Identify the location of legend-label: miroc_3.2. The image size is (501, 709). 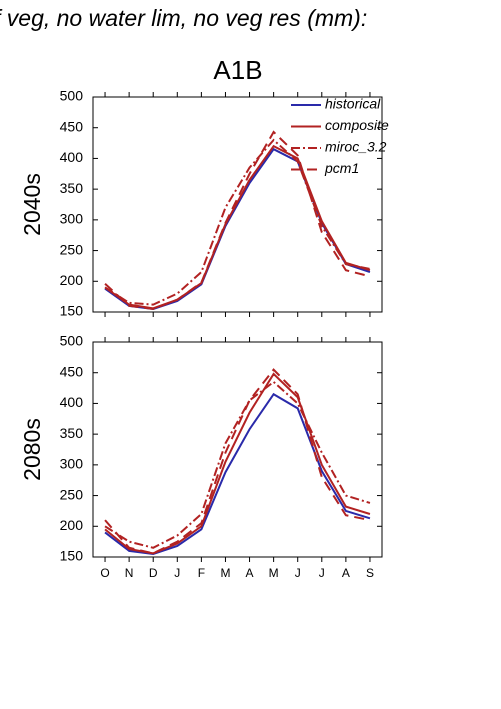
(356, 147).